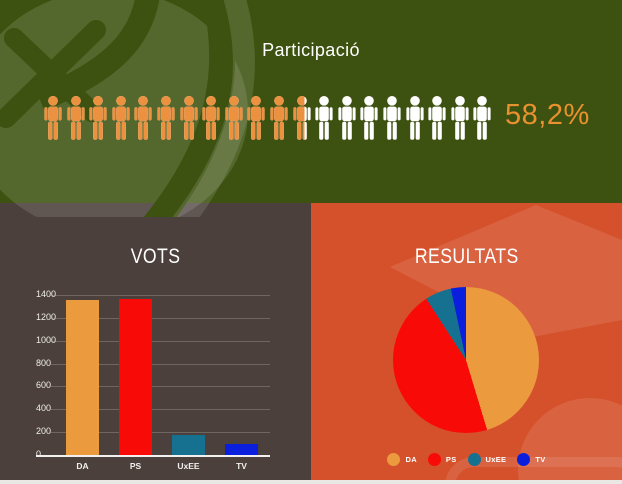 The width and height of the screenshot is (622, 484). Describe the element at coordinates (135, 377) in the screenshot. I see `bar-PS` at that location.